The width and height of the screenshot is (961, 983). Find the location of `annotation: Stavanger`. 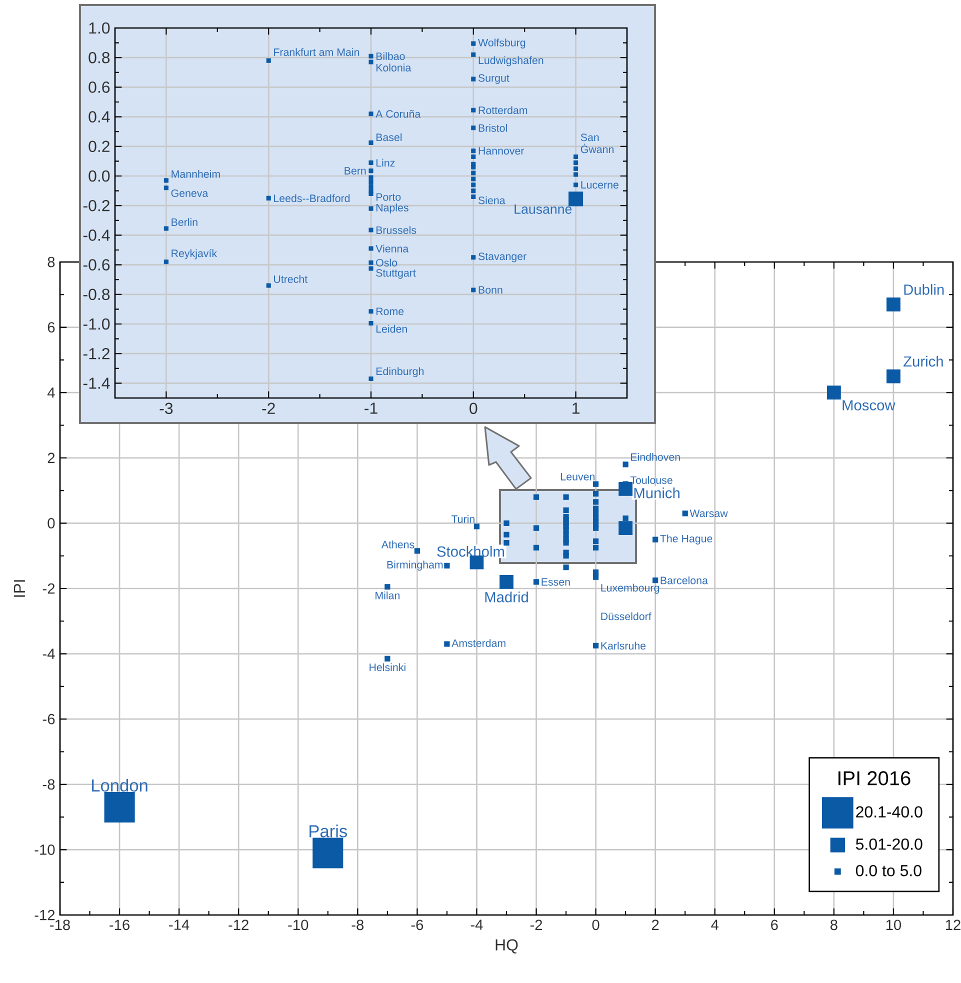

annotation: Stavanger is located at coordinates (502, 257).